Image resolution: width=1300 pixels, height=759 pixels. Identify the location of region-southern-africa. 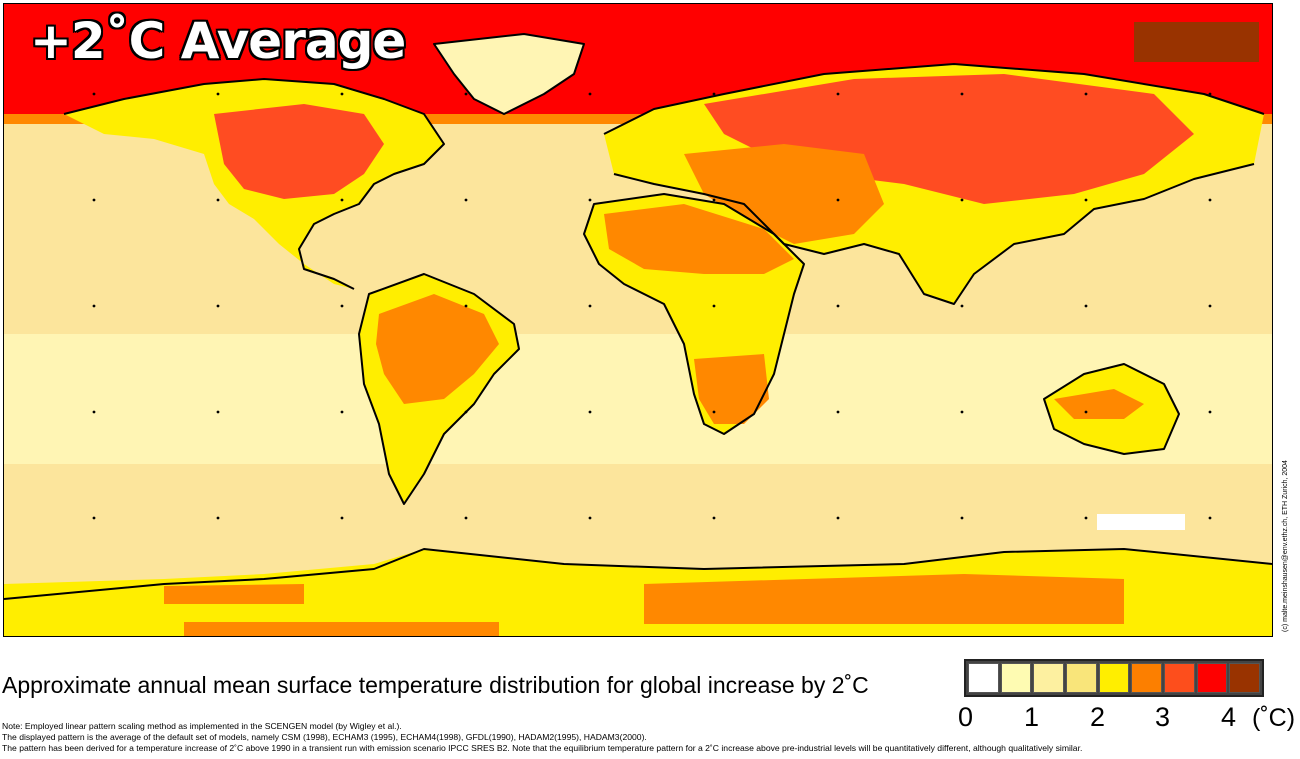
(731, 389).